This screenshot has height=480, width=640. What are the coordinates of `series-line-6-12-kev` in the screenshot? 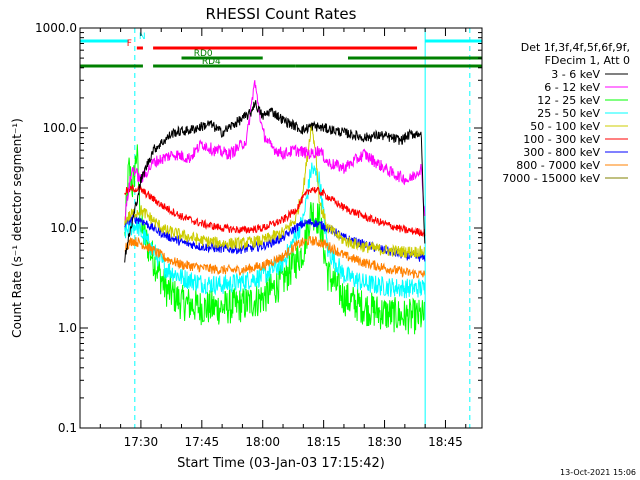 It's located at (275, 150).